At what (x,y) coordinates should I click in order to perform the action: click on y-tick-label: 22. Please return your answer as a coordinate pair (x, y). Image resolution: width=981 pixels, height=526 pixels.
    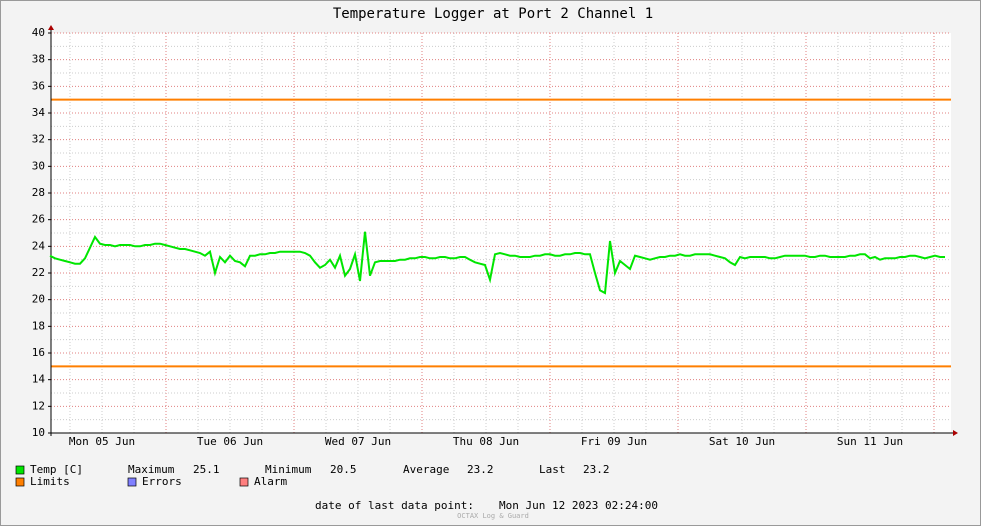
    Looking at the image, I should click on (38, 272).